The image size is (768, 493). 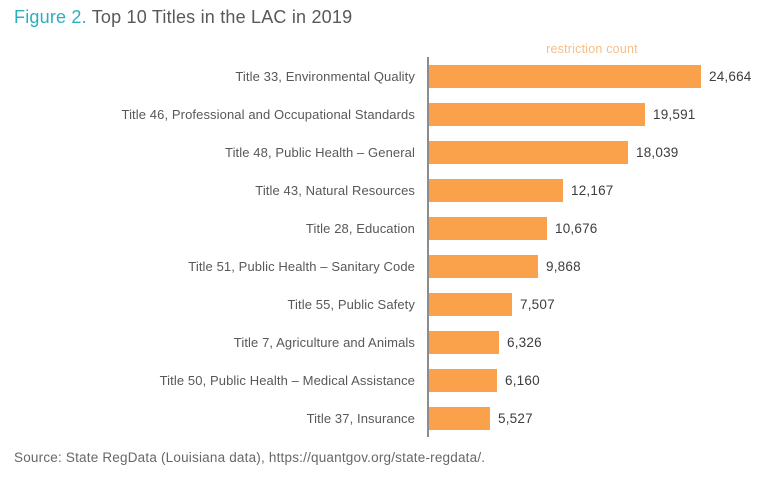 I want to click on chart-row: Title 37, Insurance 5,527, so click(x=384, y=418).